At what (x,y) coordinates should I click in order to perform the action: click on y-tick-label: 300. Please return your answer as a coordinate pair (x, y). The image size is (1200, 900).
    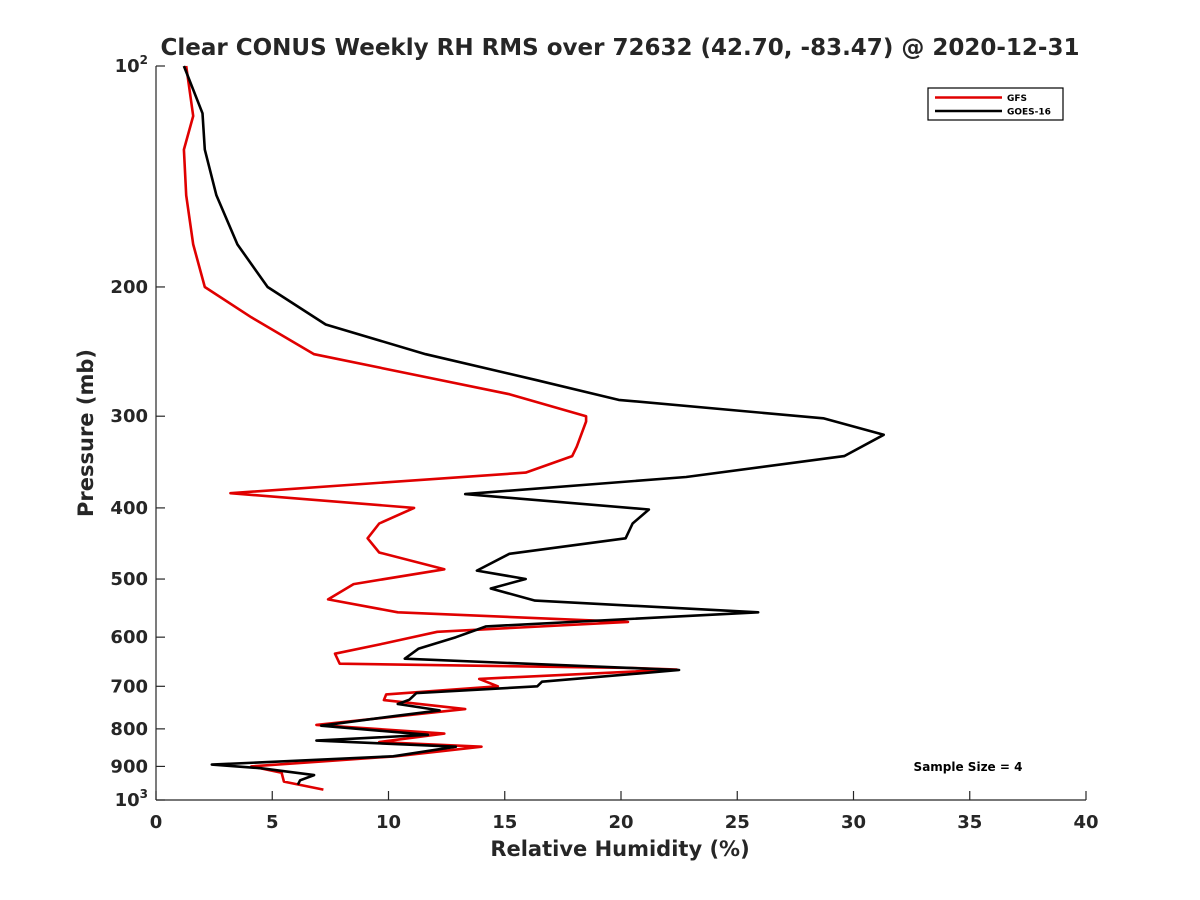
    Looking at the image, I should click on (129, 416).